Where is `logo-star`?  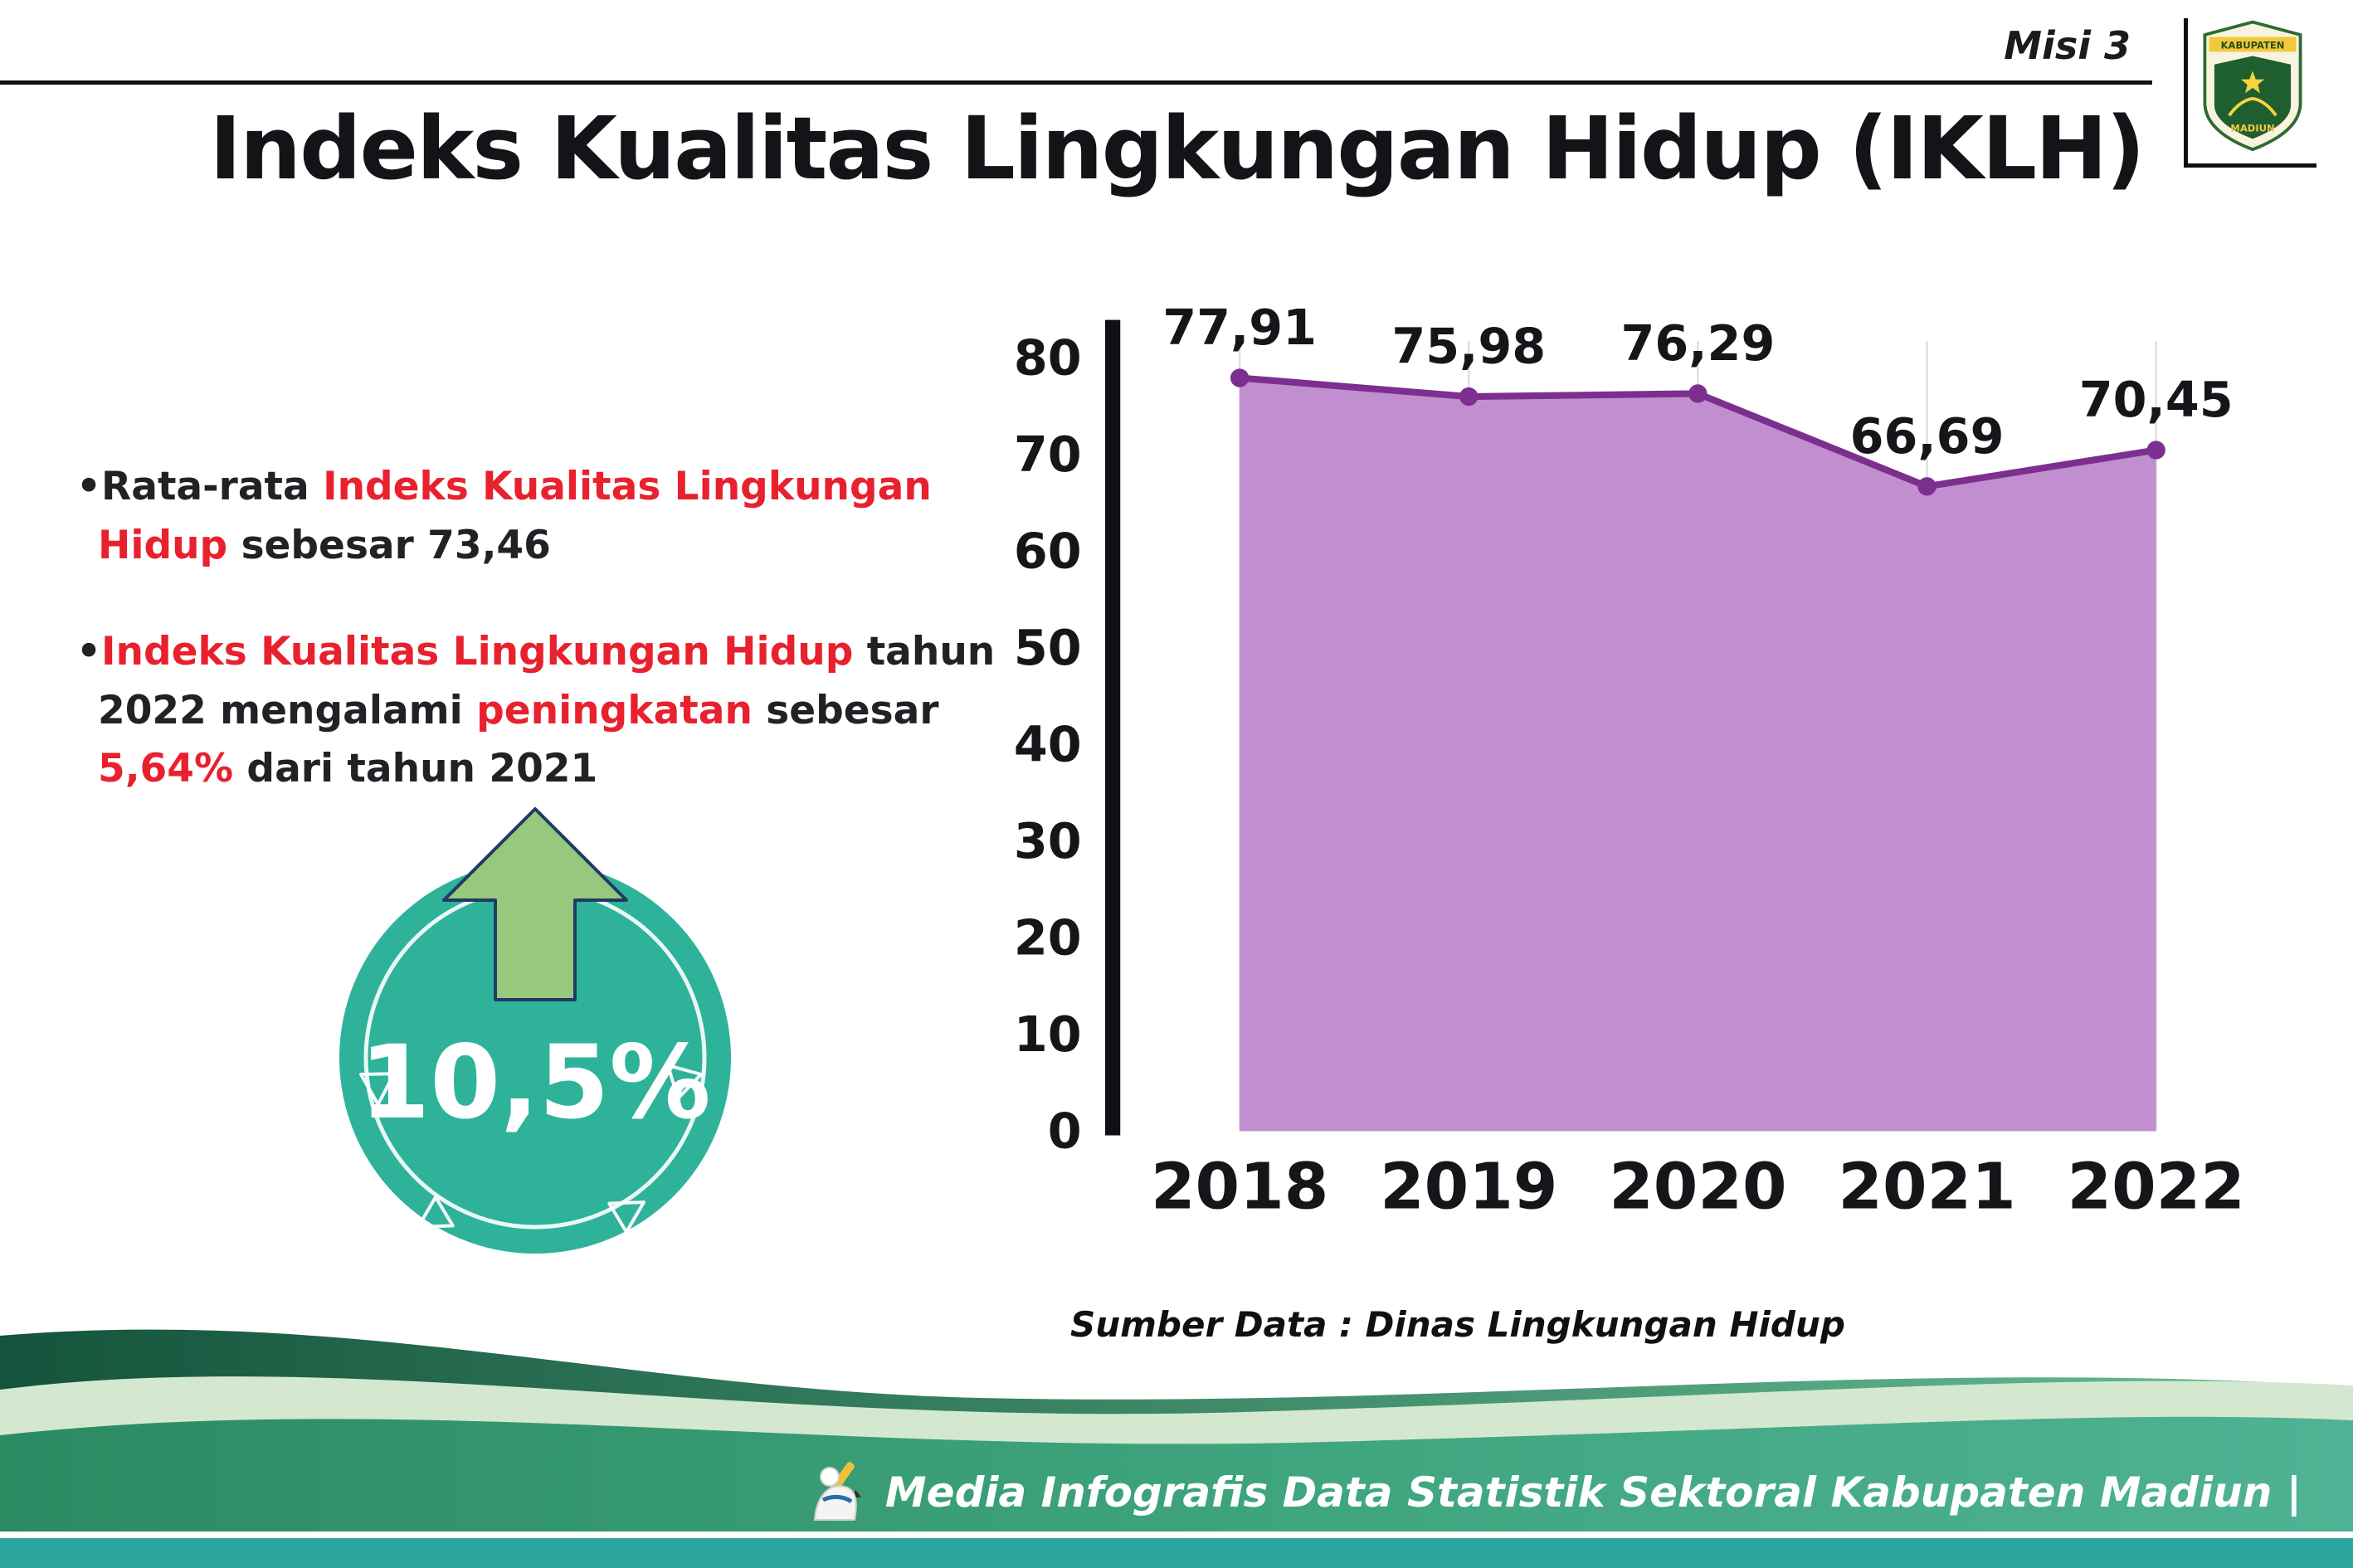 logo-star is located at coordinates (2252, 82).